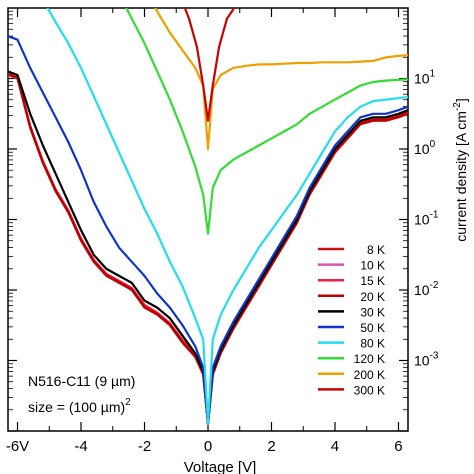 This screenshot has height=474, width=474. I want to click on x-axis-label: Voltage [V], so click(220, 466).